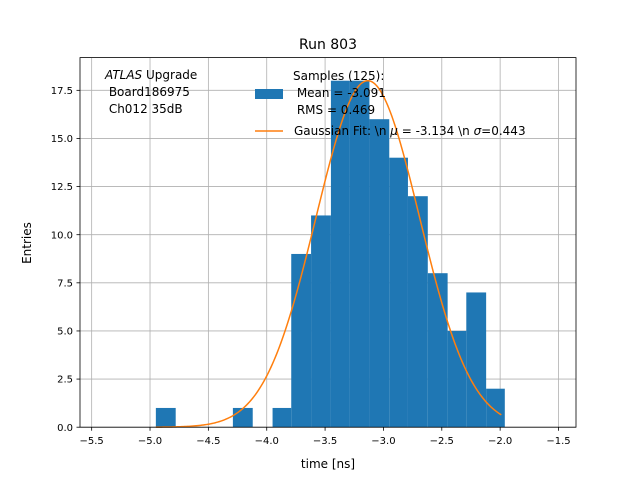 Image resolution: width=640 pixels, height=480 pixels. I want to click on y-axis: 0.0 2.5 5.0 7.5 10.0 12.5 15.0 17.5, so click(65, 260).